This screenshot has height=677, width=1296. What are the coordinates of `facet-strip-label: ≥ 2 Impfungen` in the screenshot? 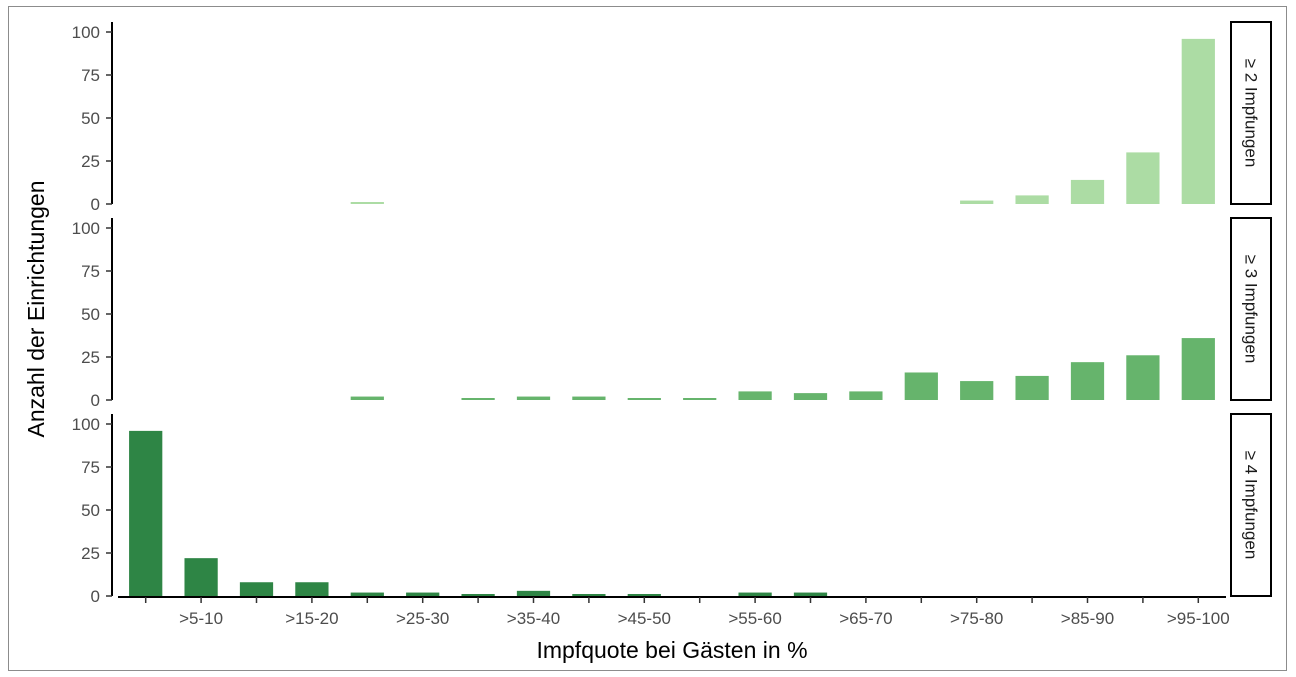 It's located at (1251, 113).